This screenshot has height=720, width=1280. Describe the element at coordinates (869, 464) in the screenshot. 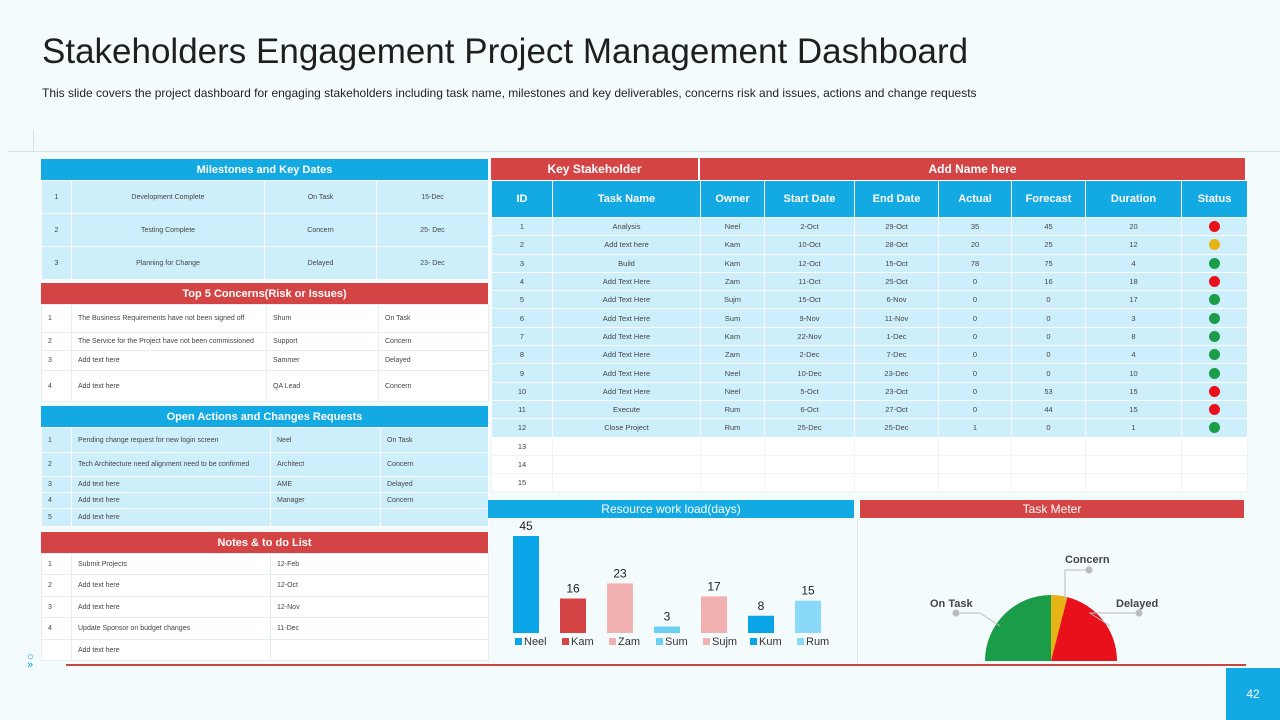

I see `table-row: 14` at that location.